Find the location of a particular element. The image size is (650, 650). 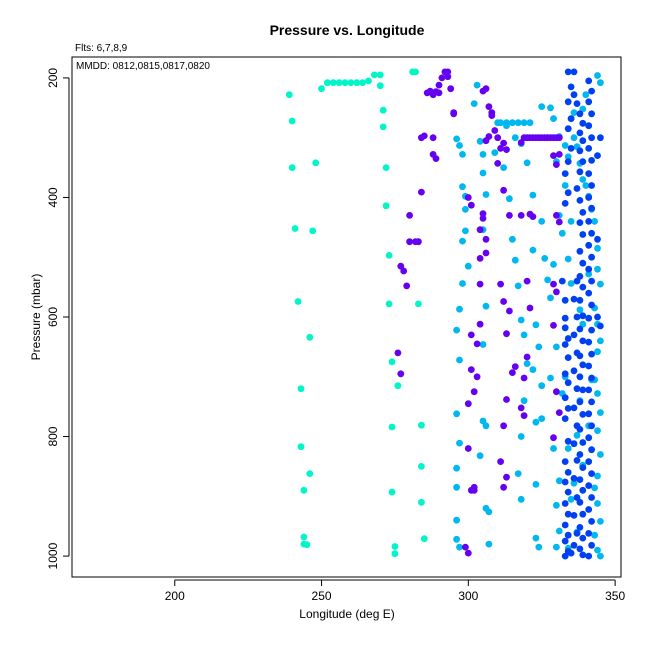

x-tick-label: 300 is located at coordinates (468, 596).